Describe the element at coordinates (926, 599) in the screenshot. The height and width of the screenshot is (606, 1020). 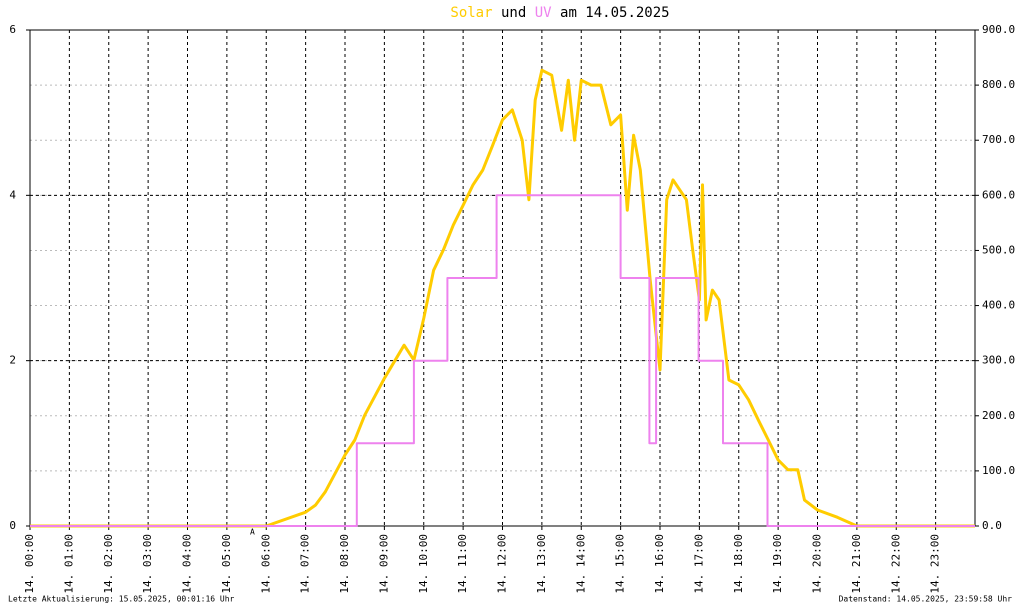
I see `footer-right: Datenstand: 14.05.2025, 23:59:58 Uhr` at that location.